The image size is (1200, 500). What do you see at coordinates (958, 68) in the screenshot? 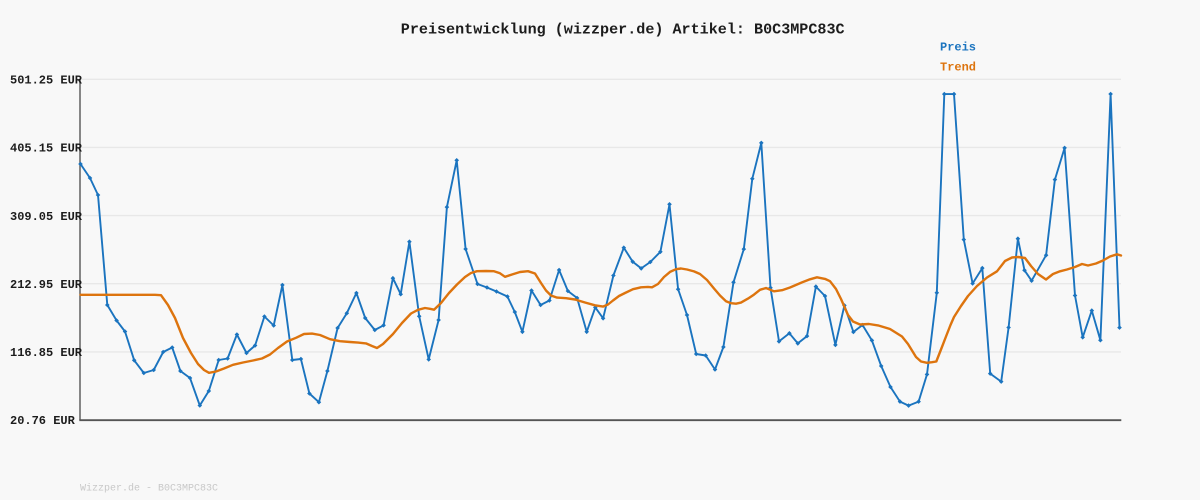
I see `svg-text: Trend` at bounding box center [958, 68].